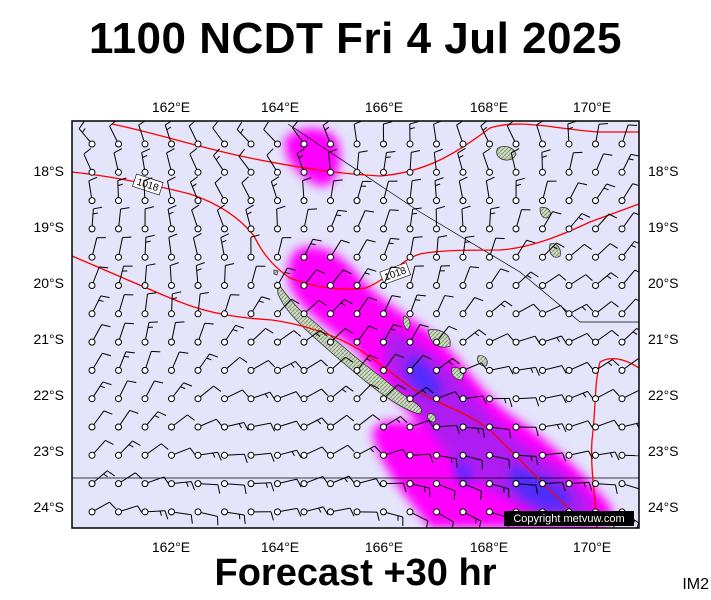  Describe the element at coordinates (48, 507) in the screenshot. I see `lat-label-left: 24°S` at that location.